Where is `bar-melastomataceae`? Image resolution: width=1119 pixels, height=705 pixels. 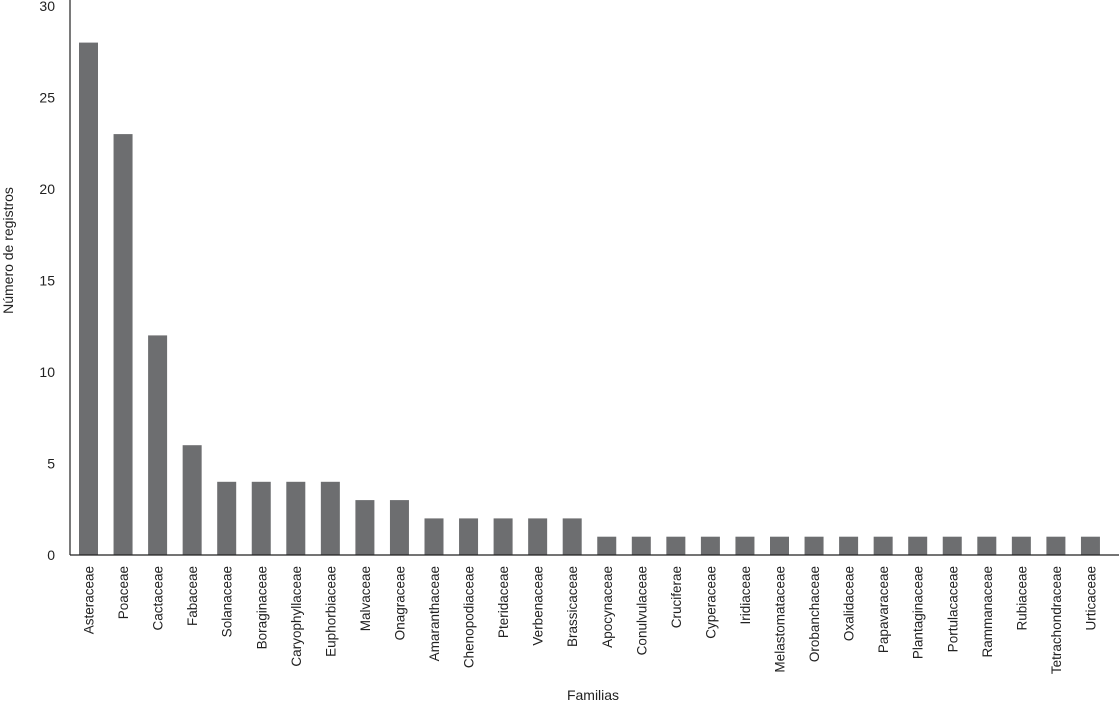
bar-melastomataceae is located at coordinates (779, 545).